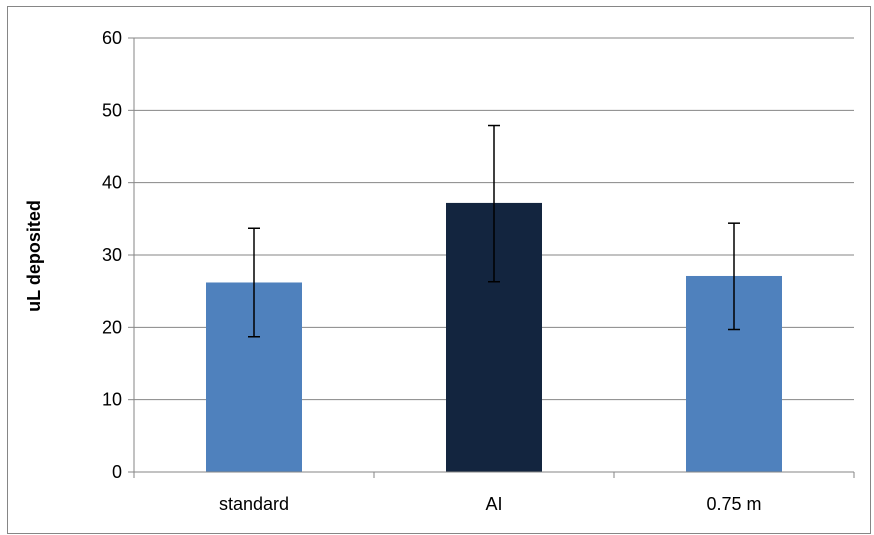 This screenshot has width=874, height=535. What do you see at coordinates (112, 327) in the screenshot?
I see `y-tick-label: 20` at bounding box center [112, 327].